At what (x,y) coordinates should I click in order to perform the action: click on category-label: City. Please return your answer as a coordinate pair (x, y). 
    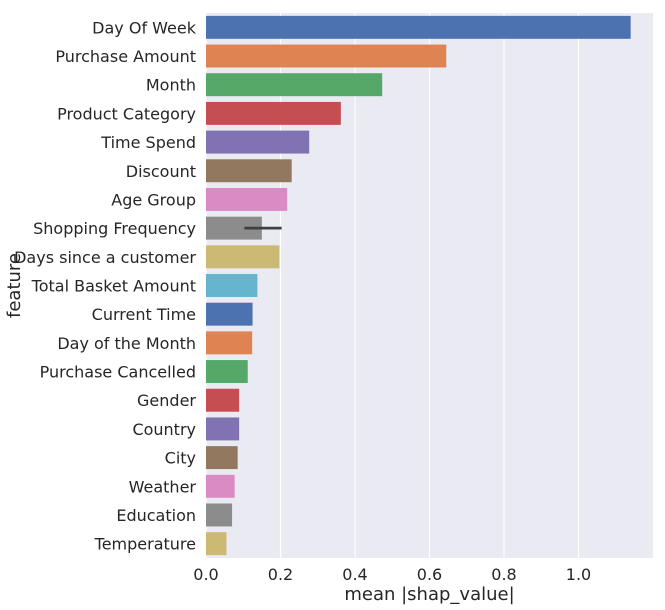
    Looking at the image, I should click on (180, 458).